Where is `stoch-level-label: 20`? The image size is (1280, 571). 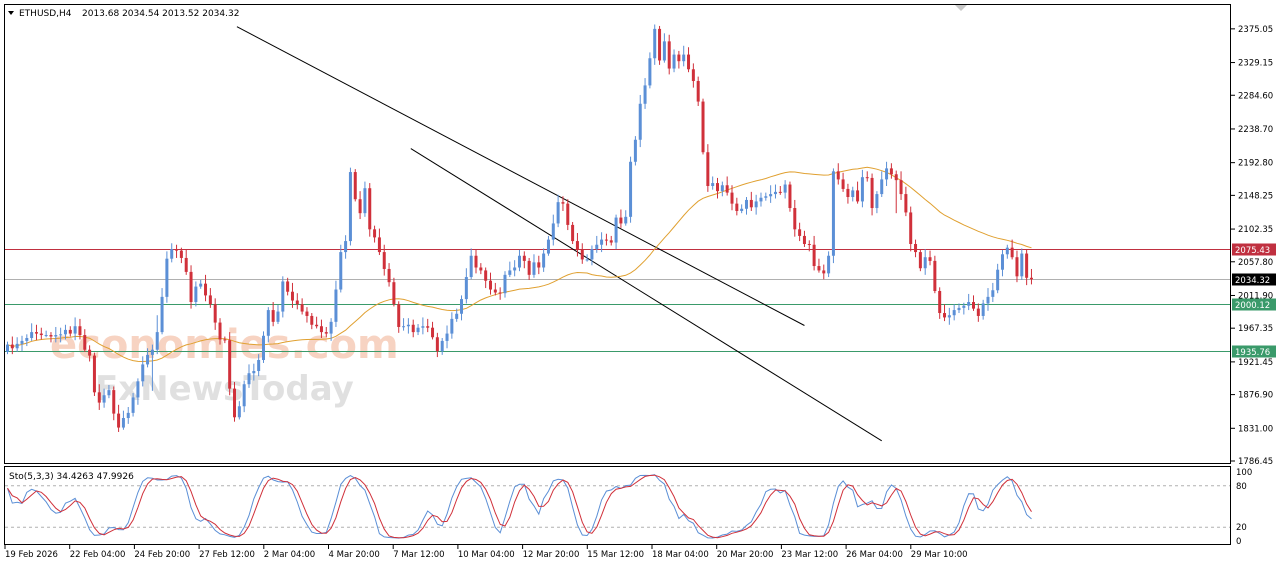 stoch-level-label: 20 is located at coordinates (1241, 528).